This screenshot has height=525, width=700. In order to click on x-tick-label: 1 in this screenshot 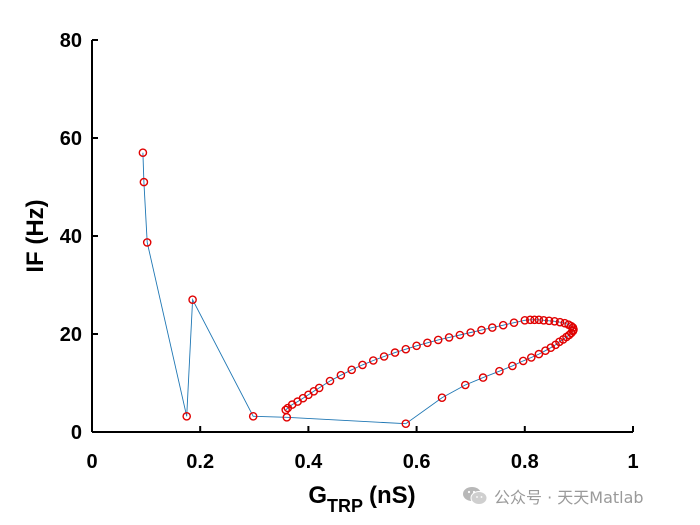, I will do `click(632, 462)`.